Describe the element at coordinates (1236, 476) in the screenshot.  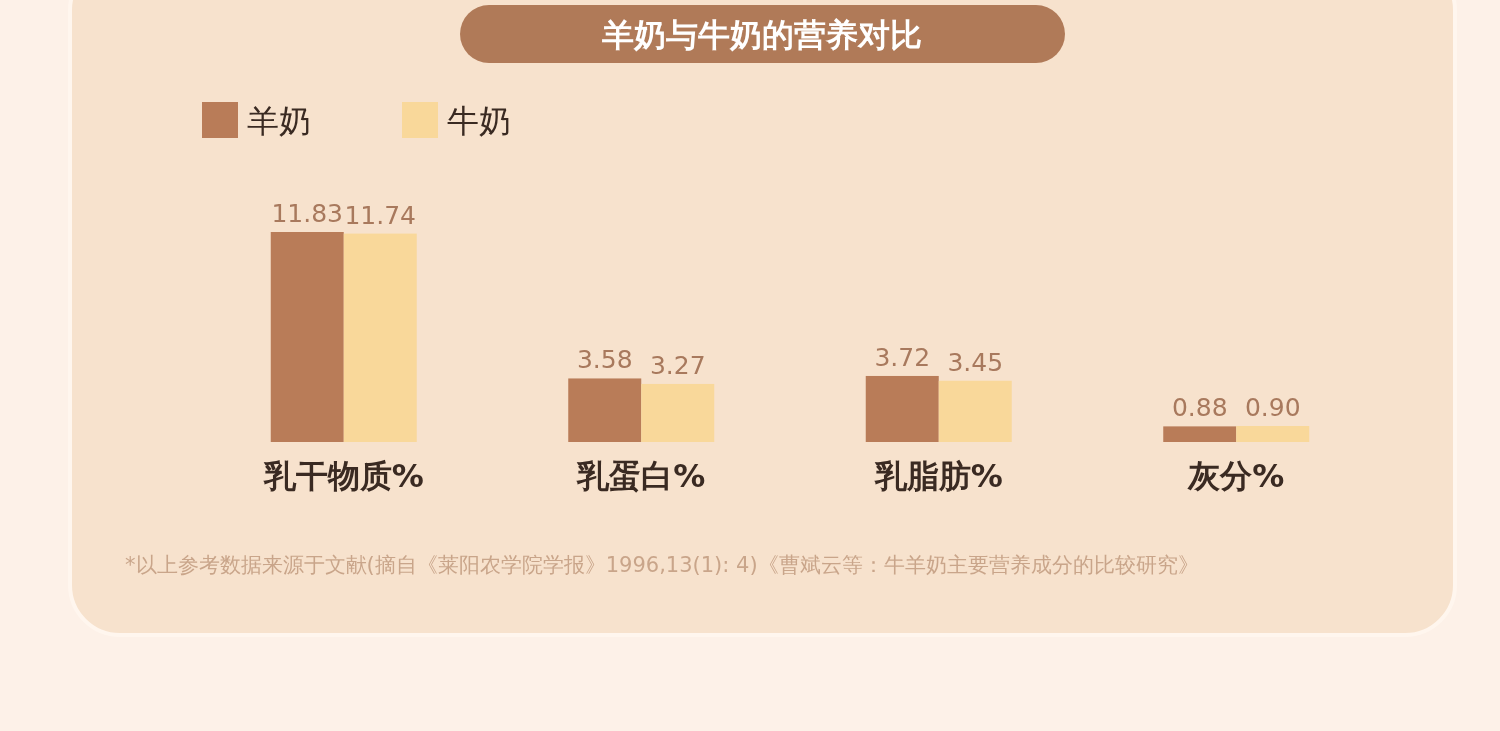
I see `x-tick-label: 灰分%` at that location.